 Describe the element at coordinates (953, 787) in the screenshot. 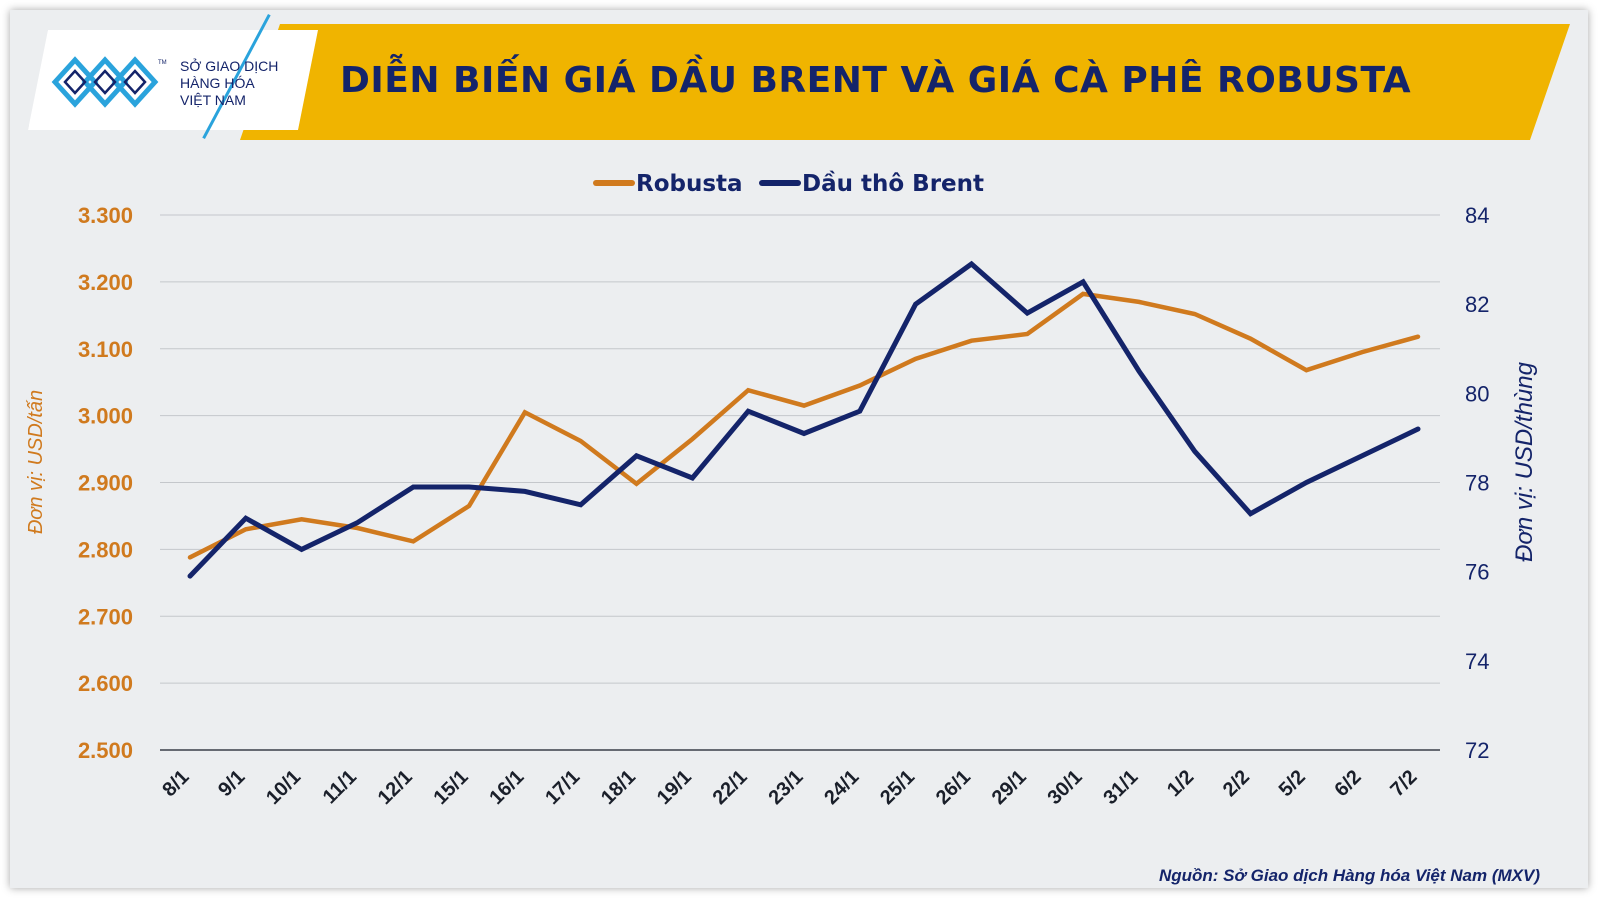

I see `x-tick-label: 26/1` at that location.